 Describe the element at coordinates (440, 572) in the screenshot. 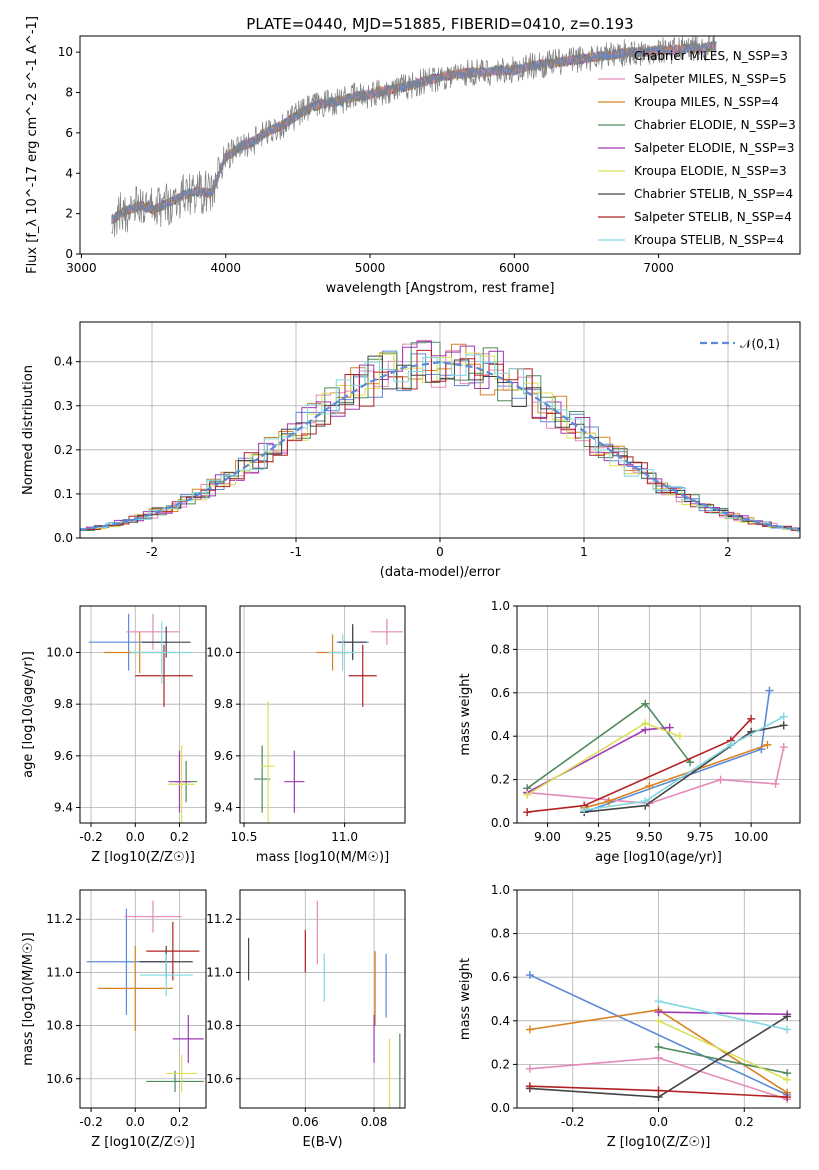

I see `x-axis-label: (data-model)/error` at that location.